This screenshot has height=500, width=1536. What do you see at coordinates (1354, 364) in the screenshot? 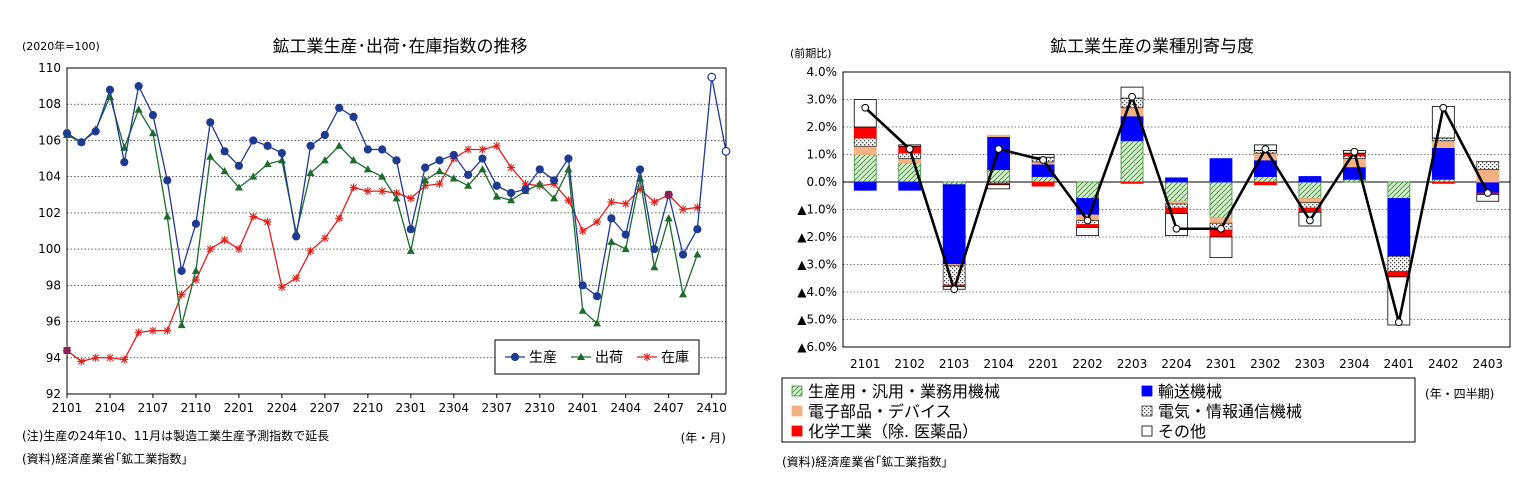
I see `right-x-tick-label: 2304` at bounding box center [1354, 364].